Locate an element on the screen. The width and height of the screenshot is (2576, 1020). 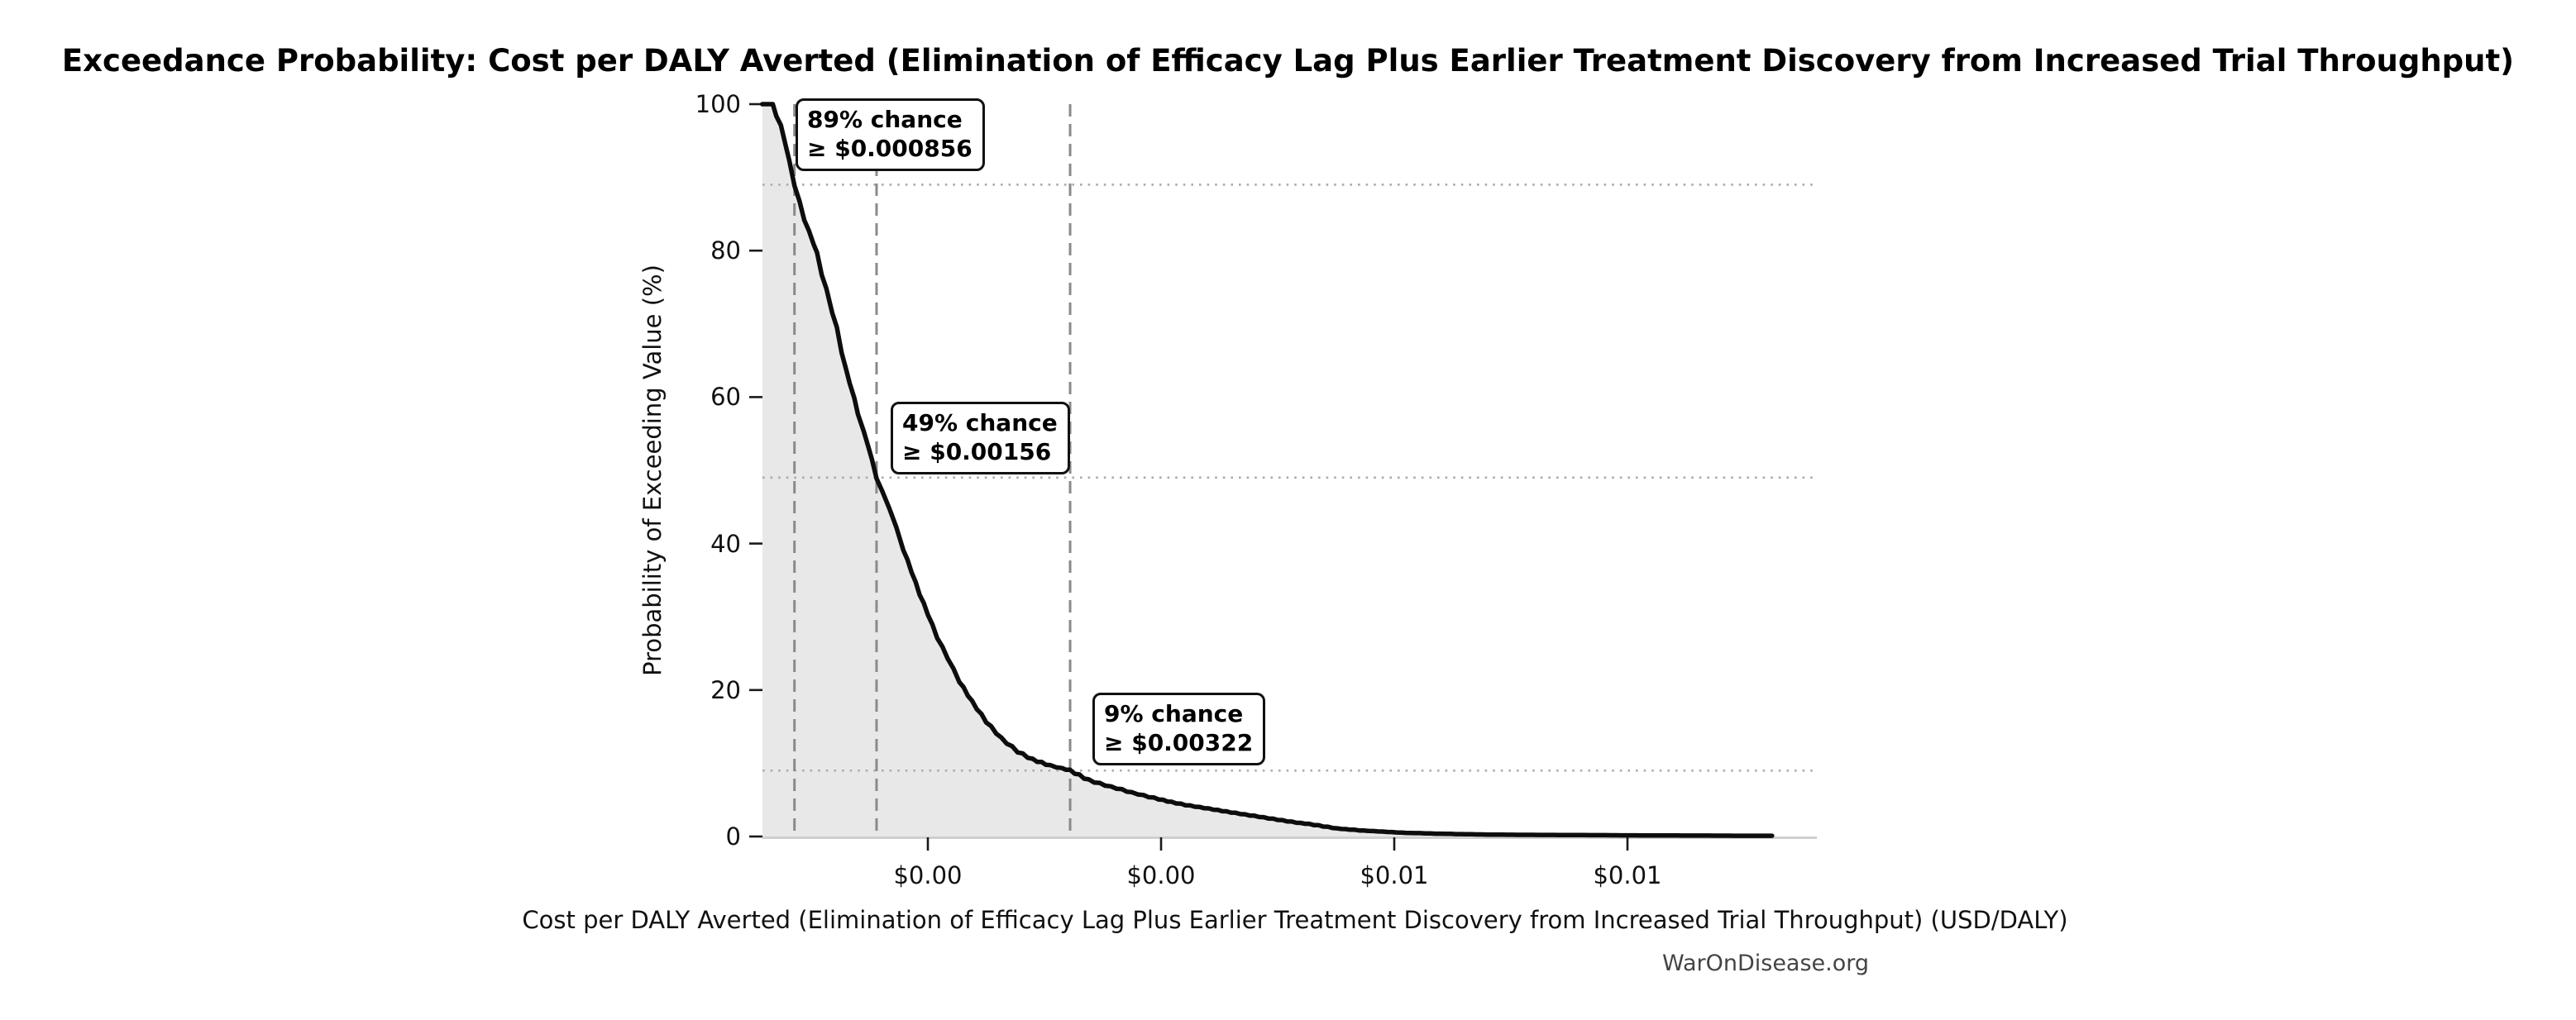
x-tick-label-0: $0.00 is located at coordinates (928, 875).